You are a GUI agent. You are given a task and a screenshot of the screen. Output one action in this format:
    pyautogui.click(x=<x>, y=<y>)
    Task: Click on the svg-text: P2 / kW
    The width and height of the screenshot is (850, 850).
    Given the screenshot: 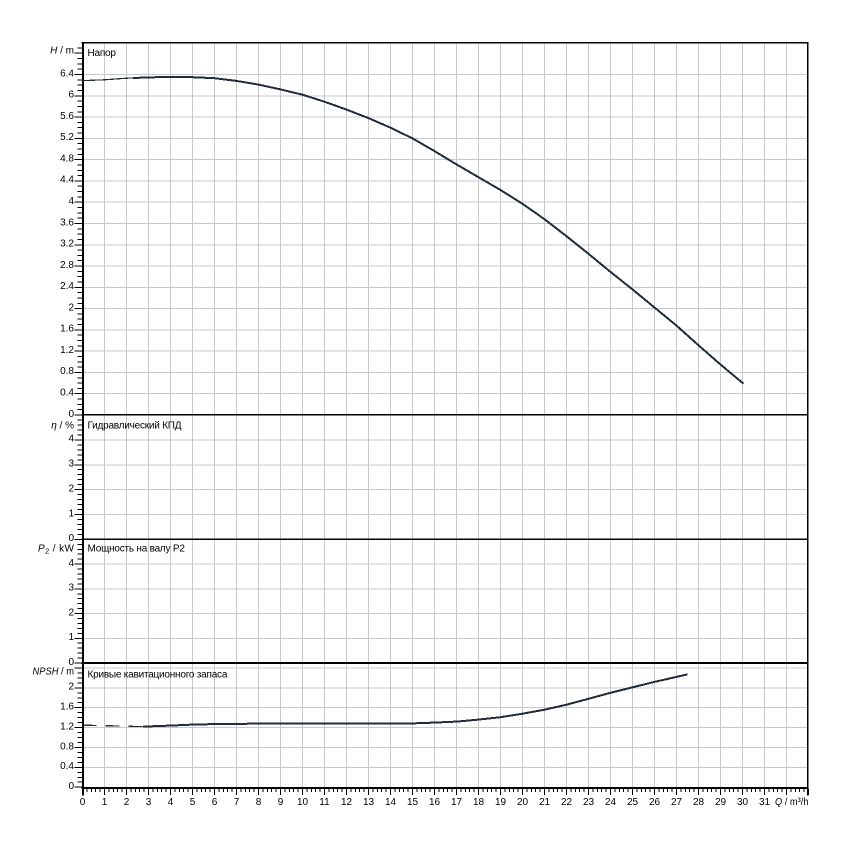 What is the action you would take?
    pyautogui.click(x=56, y=549)
    